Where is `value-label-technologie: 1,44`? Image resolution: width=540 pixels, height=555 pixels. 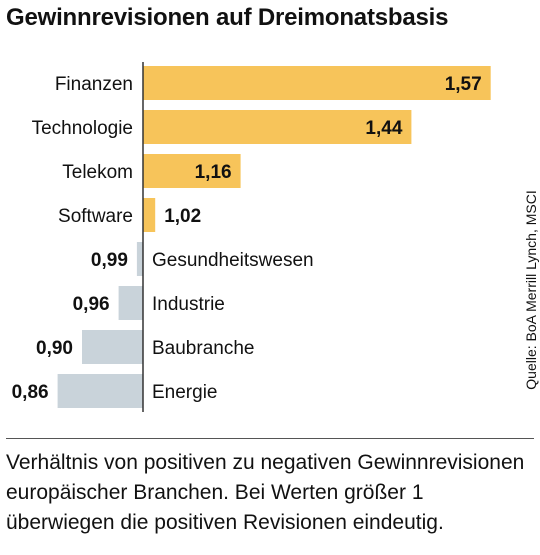 value-label-technologie: 1,44 is located at coordinates (383, 128).